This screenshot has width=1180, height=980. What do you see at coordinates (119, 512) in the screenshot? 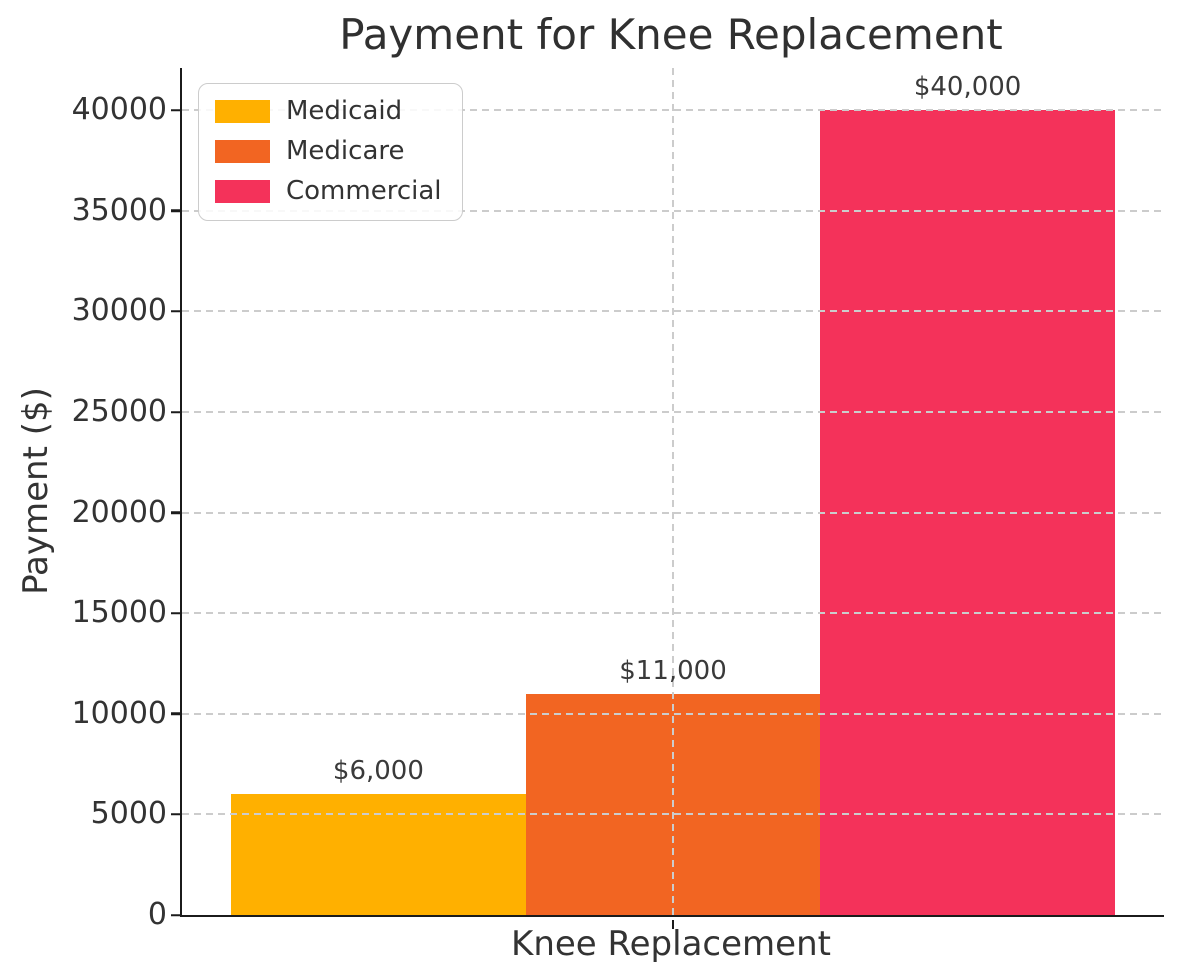
I see `y-tick-label: 20000` at bounding box center [119, 512].